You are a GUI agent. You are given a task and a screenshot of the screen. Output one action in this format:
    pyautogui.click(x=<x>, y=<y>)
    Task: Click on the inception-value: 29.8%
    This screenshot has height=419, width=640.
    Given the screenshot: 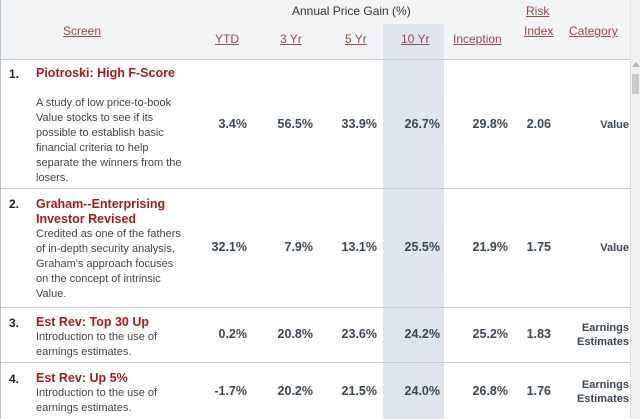 What is the action you would take?
    pyautogui.click(x=490, y=124)
    